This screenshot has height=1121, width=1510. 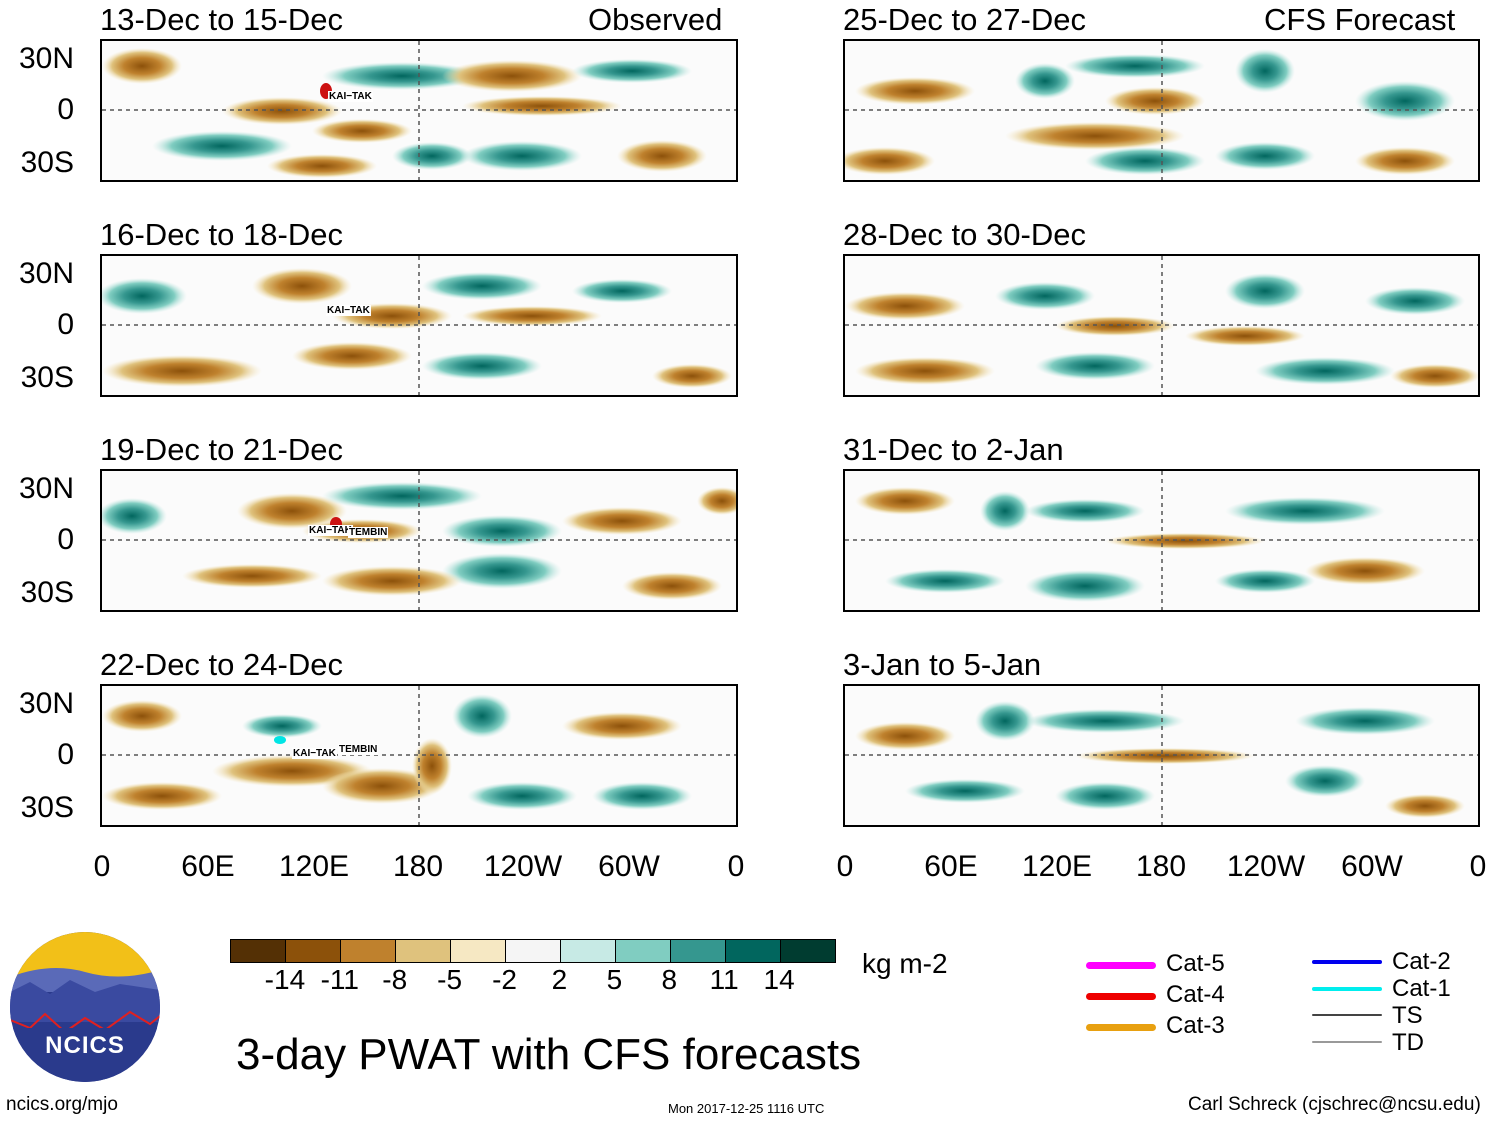 What do you see at coordinates (1195, 963) in the screenshot?
I see `legend-label: Cat-5` at bounding box center [1195, 963].